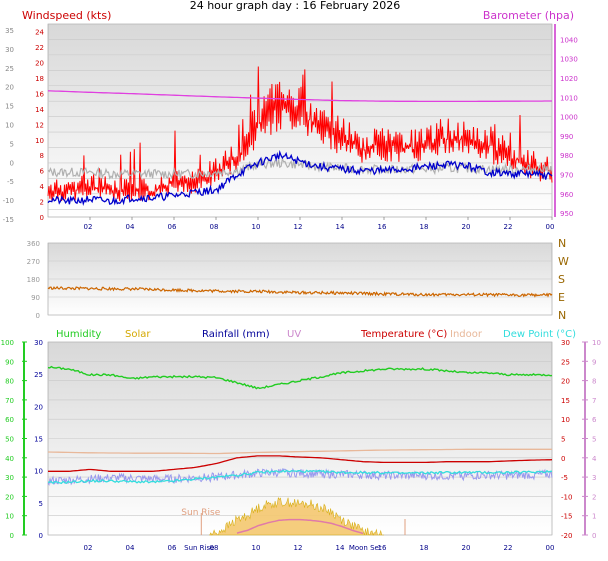  What do you see at coordinates (9, 401) in the screenshot?
I see `humidity-y-tick: 70` at bounding box center [9, 401].